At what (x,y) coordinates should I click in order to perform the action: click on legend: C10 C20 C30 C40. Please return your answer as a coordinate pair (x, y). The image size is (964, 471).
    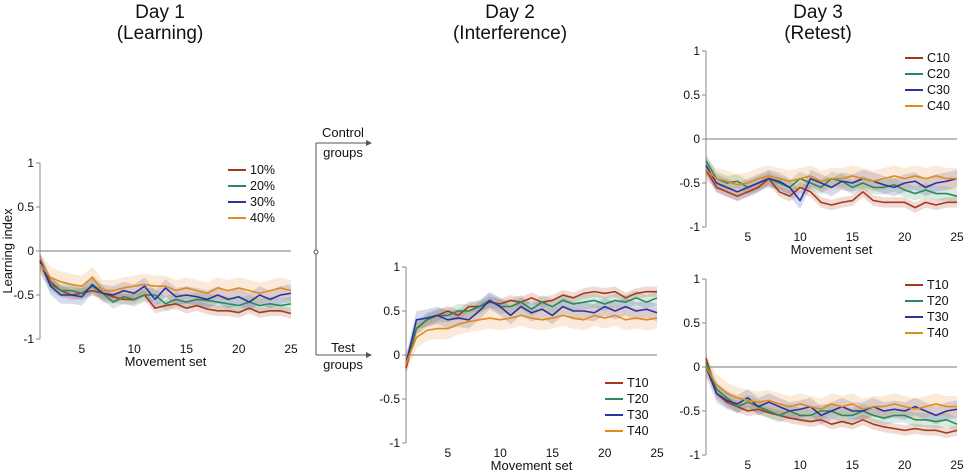
    Looking at the image, I should click on (927, 82).